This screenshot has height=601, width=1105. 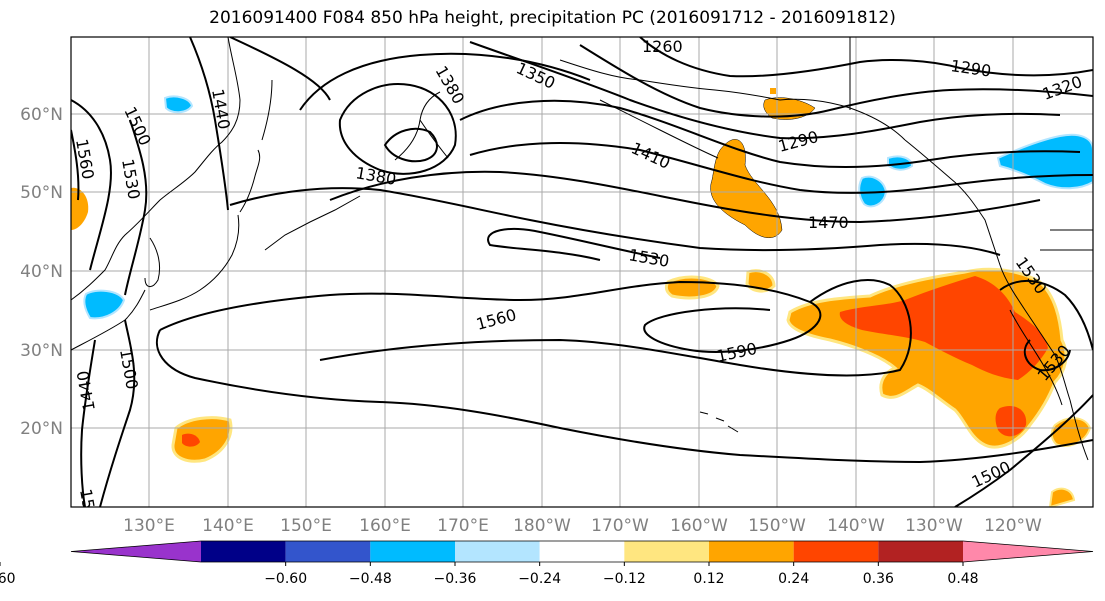 What do you see at coordinates (285, 579) in the screenshot?
I see `colorbar-tick-label: −0.60` at bounding box center [285, 579].